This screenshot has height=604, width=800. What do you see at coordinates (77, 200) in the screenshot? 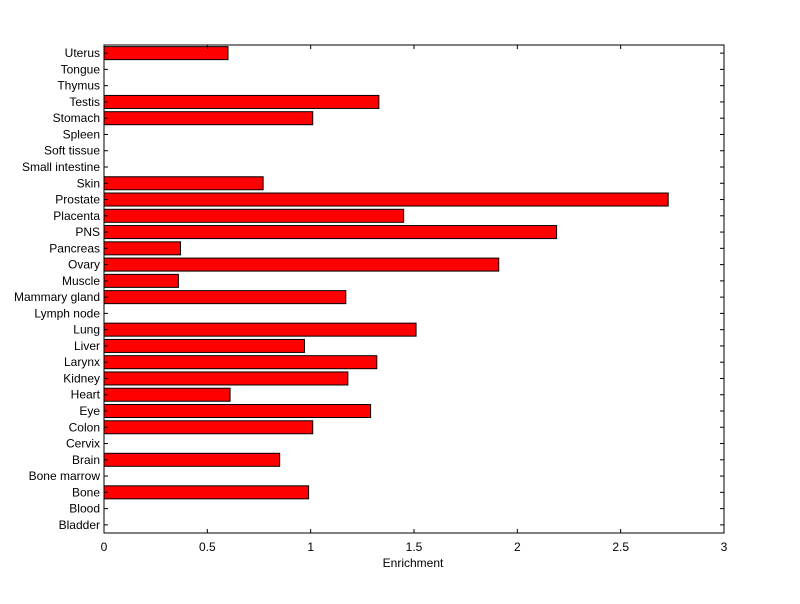
I see `y-tick-label-prostate: Prostate` at bounding box center [77, 200].